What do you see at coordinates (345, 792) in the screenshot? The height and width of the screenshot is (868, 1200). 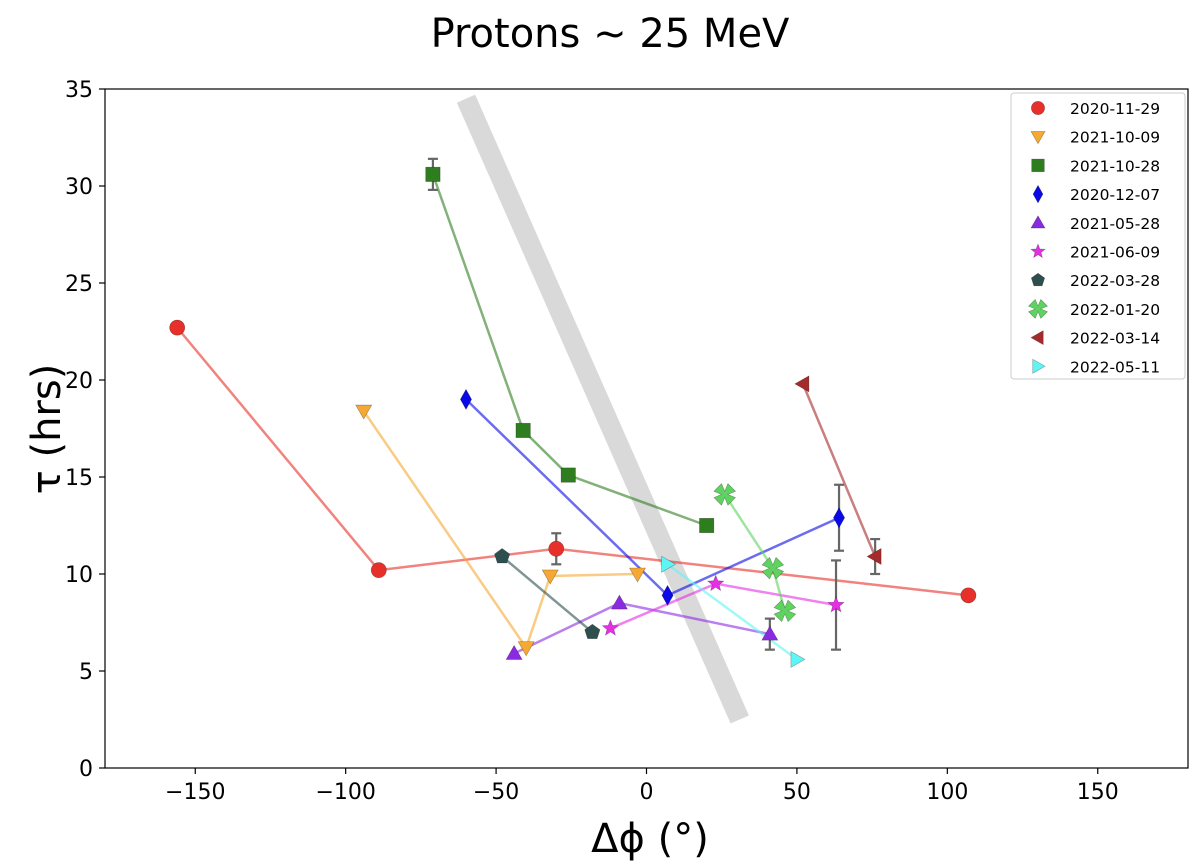 I see `x-tick-label: −100` at bounding box center [345, 792].